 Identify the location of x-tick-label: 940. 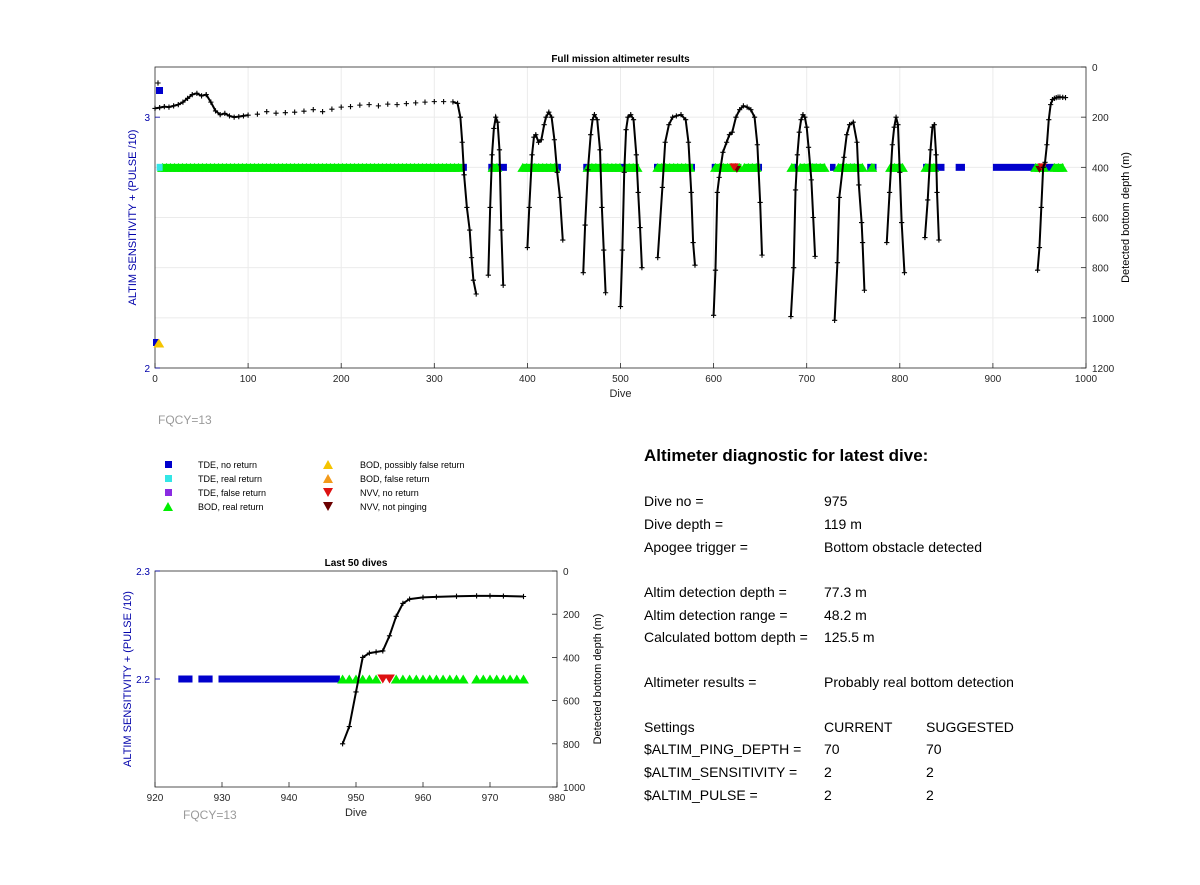
(289, 798).